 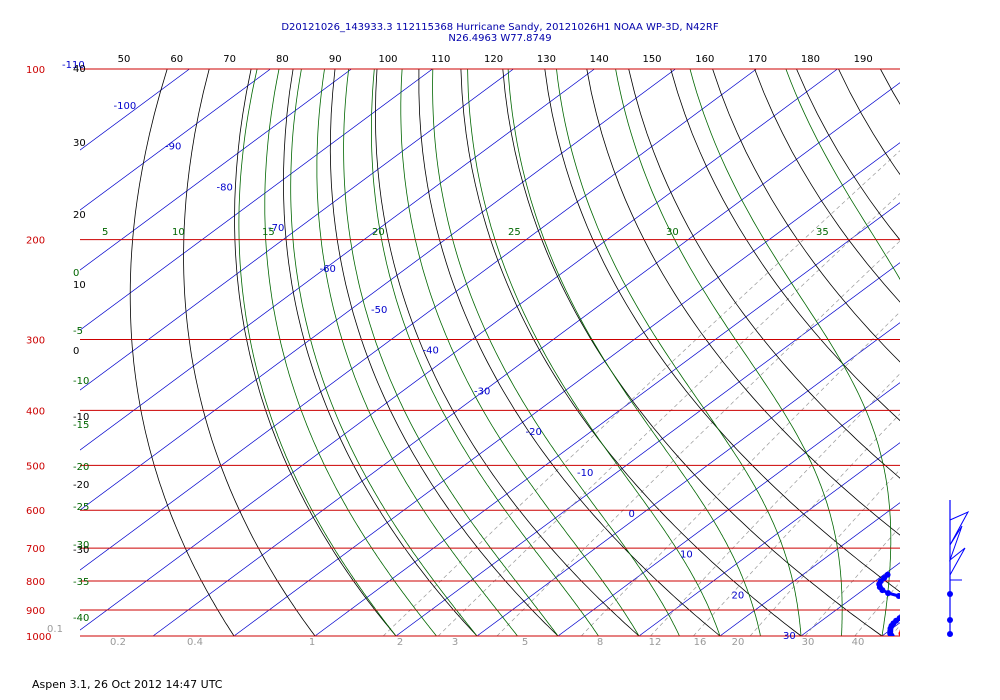 What do you see at coordinates (863, 59) in the screenshot?
I see `top-tick-label: 190` at bounding box center [863, 59].